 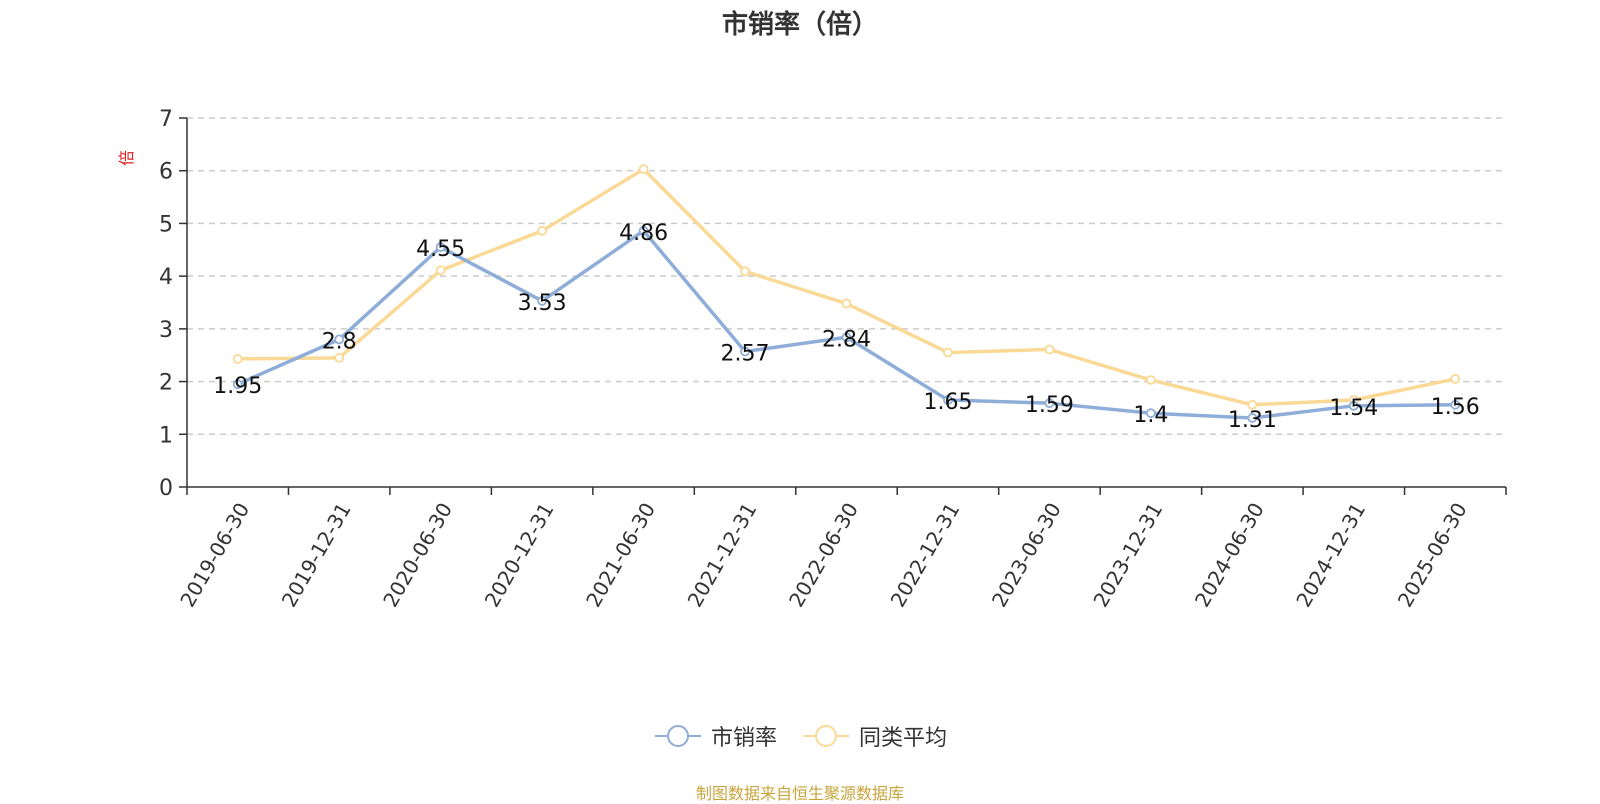 I want to click on data-label: 4.86, so click(x=643, y=233).